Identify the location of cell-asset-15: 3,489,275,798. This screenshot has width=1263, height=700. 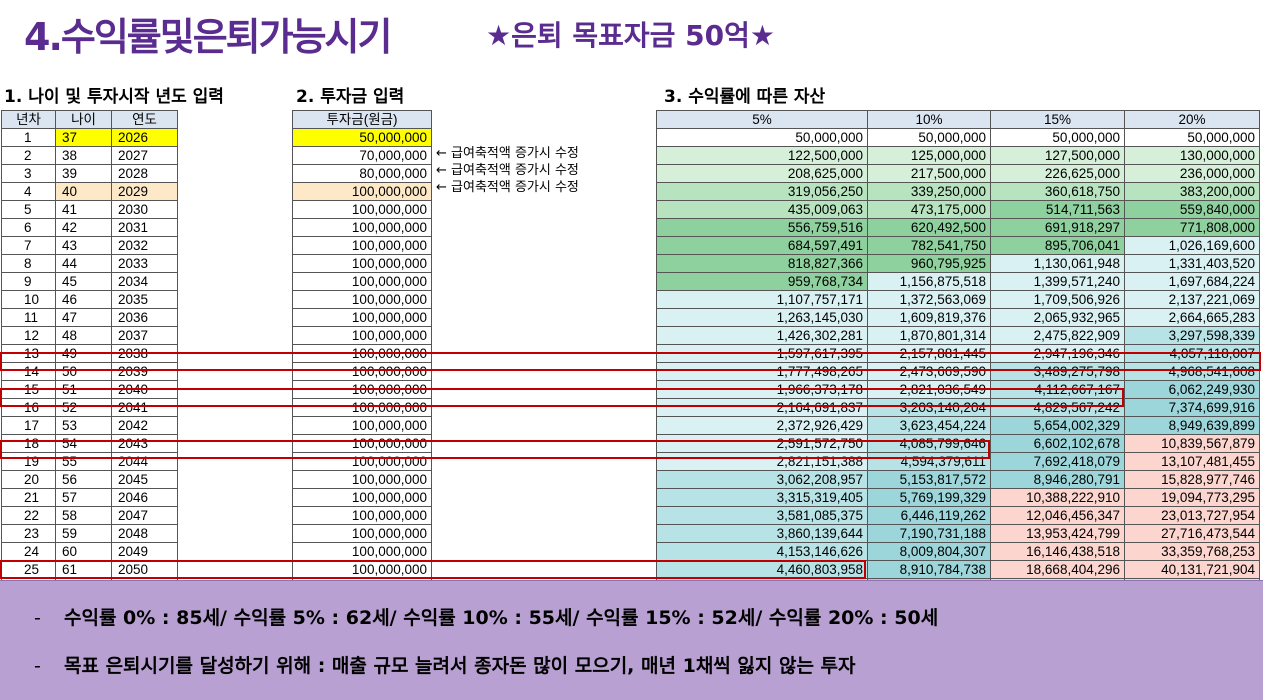
(1057, 371).